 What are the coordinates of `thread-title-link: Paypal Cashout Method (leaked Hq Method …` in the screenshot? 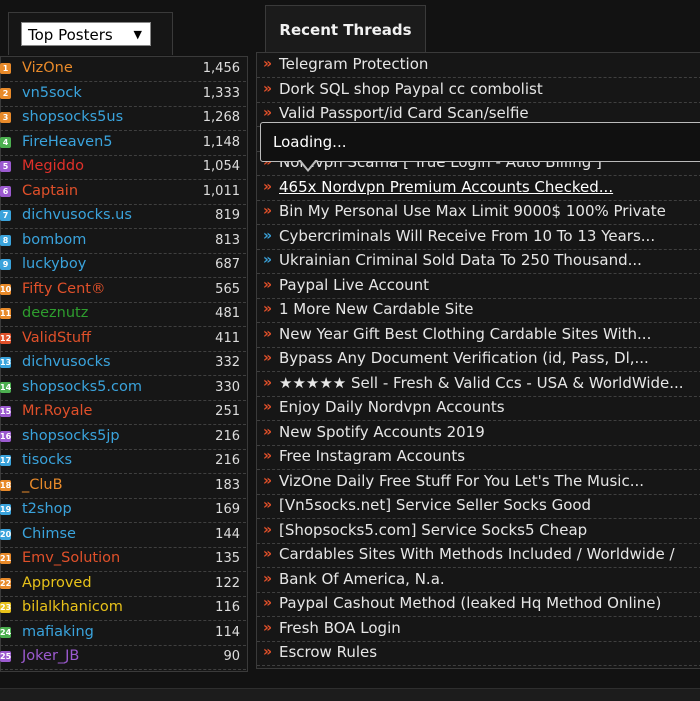 It's located at (470, 603).